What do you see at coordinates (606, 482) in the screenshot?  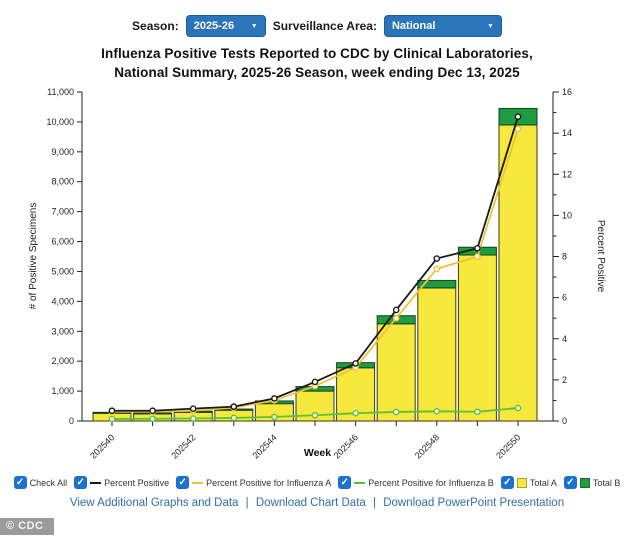 I see `legend-label: Total B` at bounding box center [606, 482].